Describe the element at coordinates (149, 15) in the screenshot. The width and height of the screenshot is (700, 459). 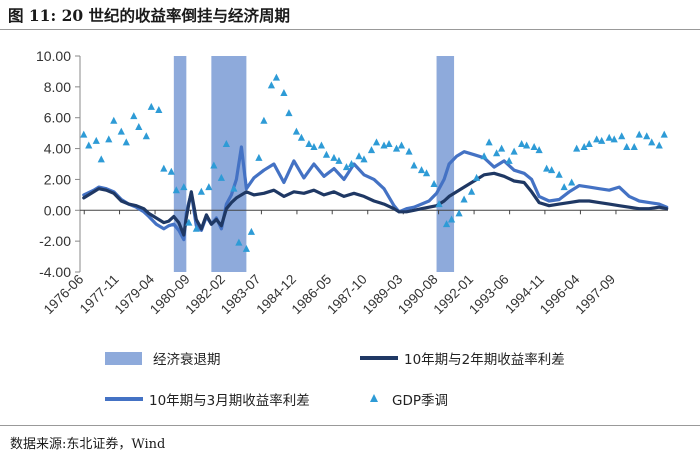
I see `chart-title: 图 11: 20 世纪的收益率倒挂与经济周期` at that location.